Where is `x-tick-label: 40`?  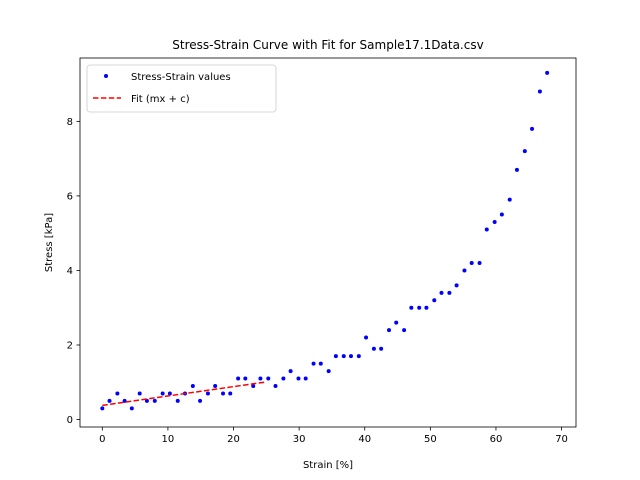
x-tick-label: 40 is located at coordinates (364, 439).